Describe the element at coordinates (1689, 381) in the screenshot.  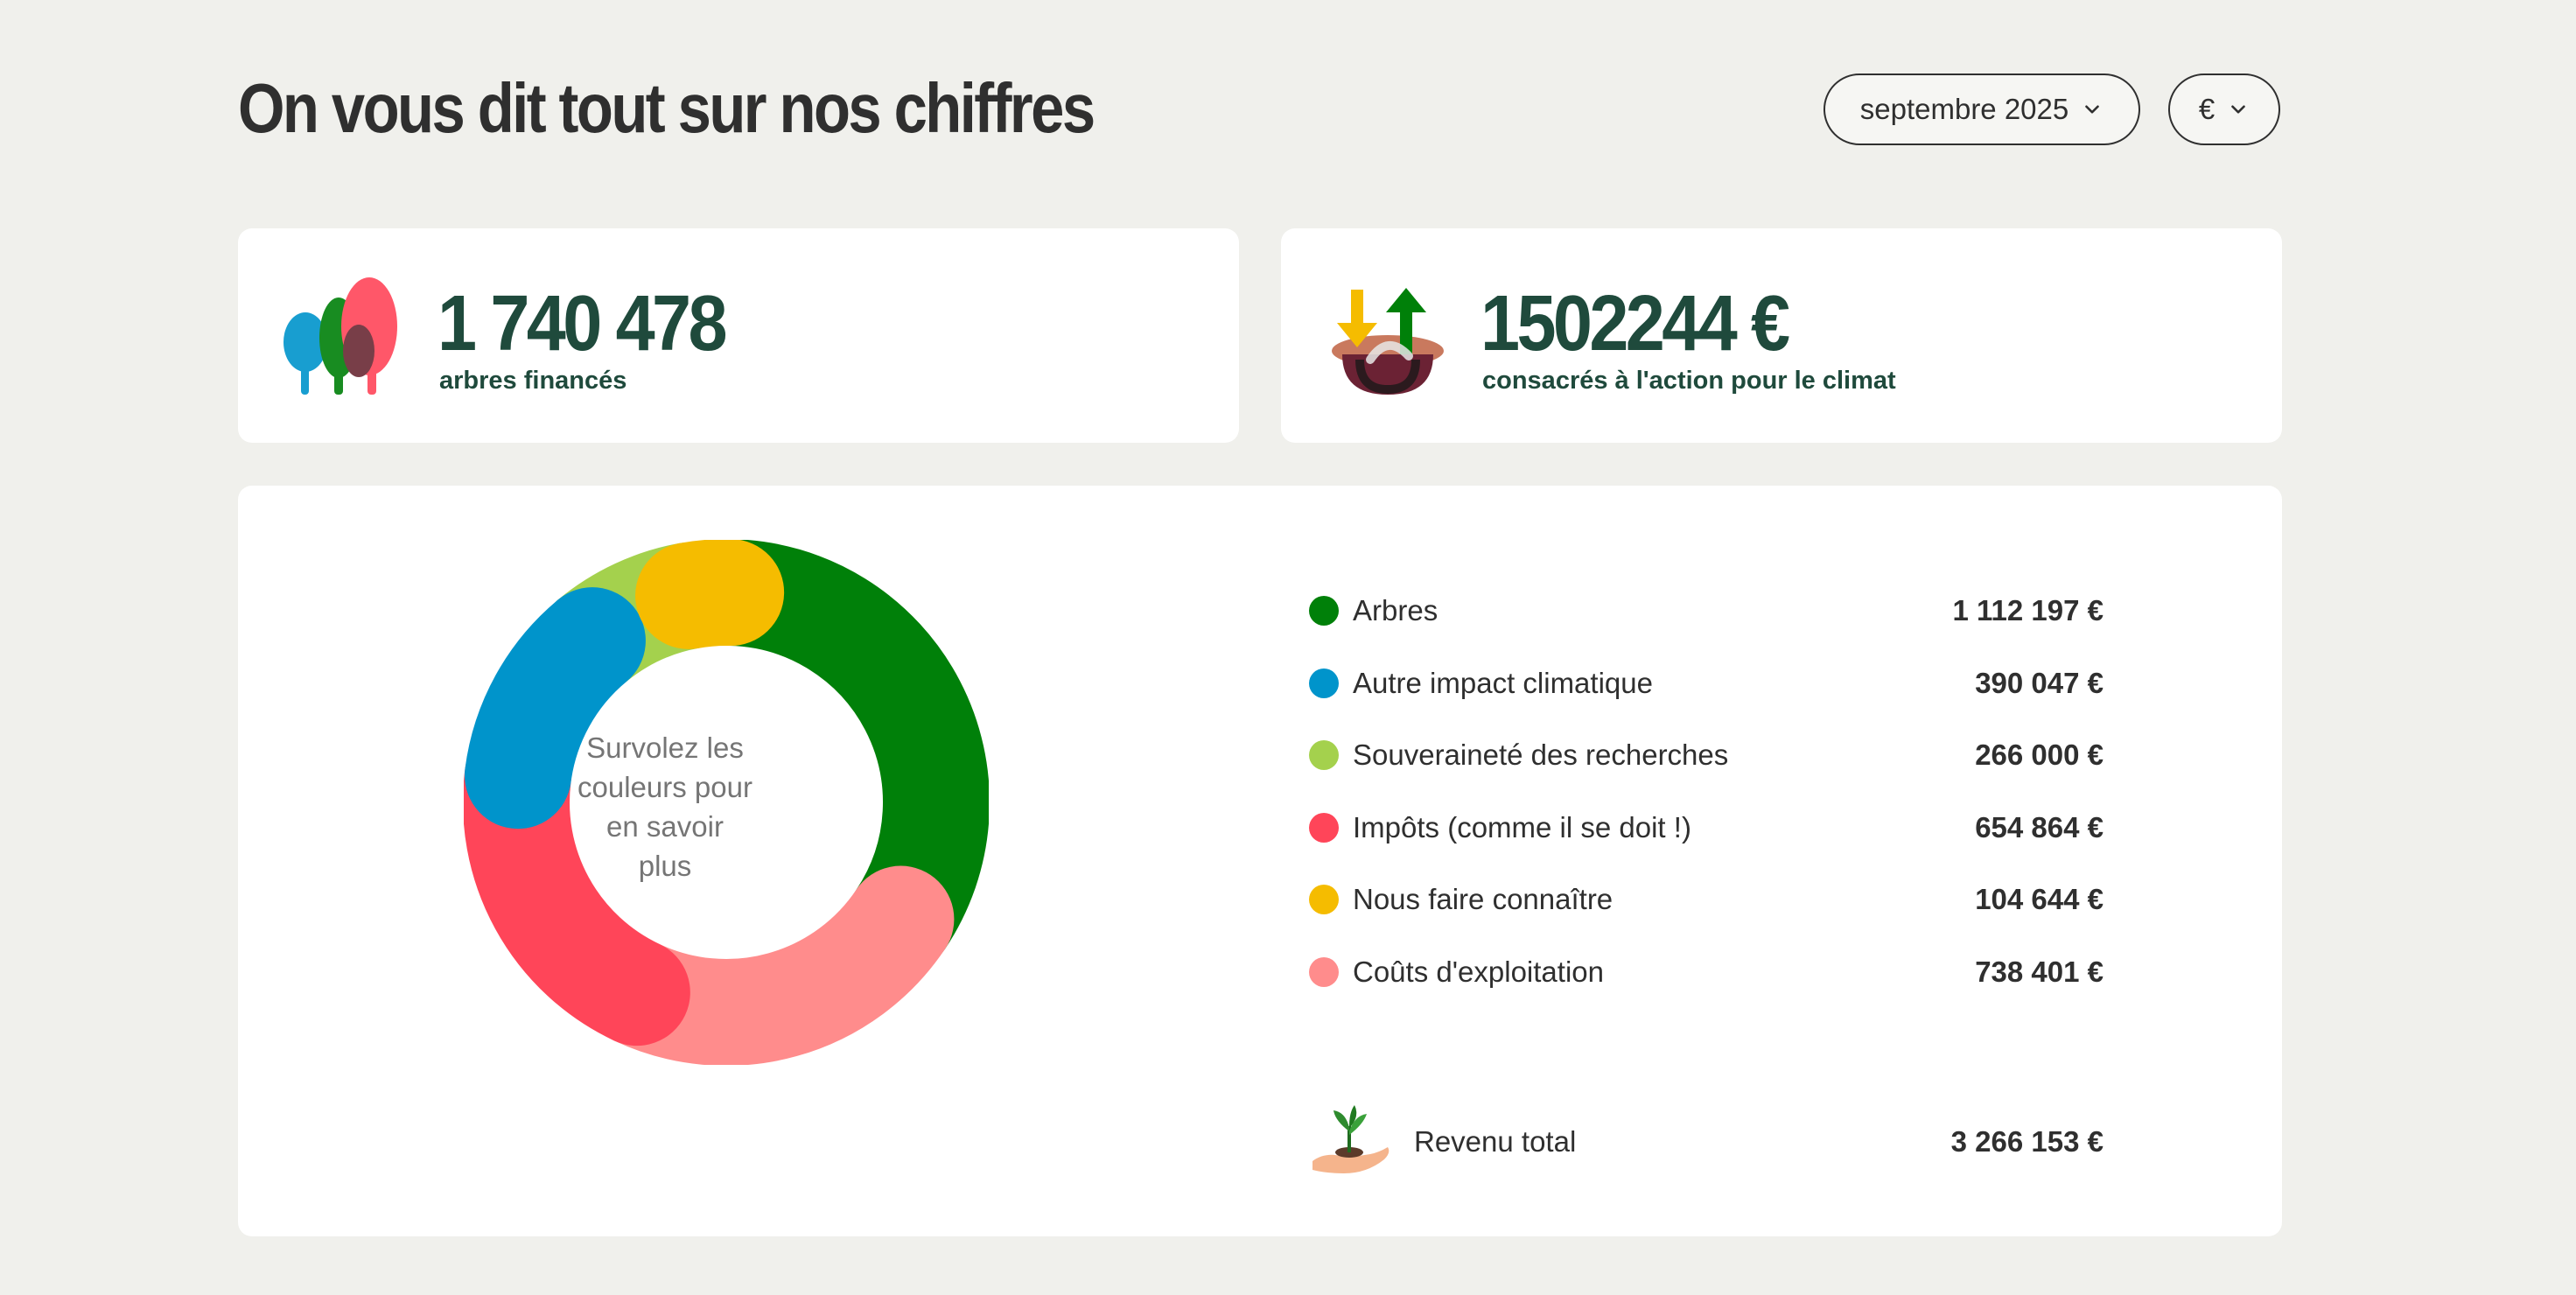
I see `climate-label: consacrés à l'action pour le climat` at that location.